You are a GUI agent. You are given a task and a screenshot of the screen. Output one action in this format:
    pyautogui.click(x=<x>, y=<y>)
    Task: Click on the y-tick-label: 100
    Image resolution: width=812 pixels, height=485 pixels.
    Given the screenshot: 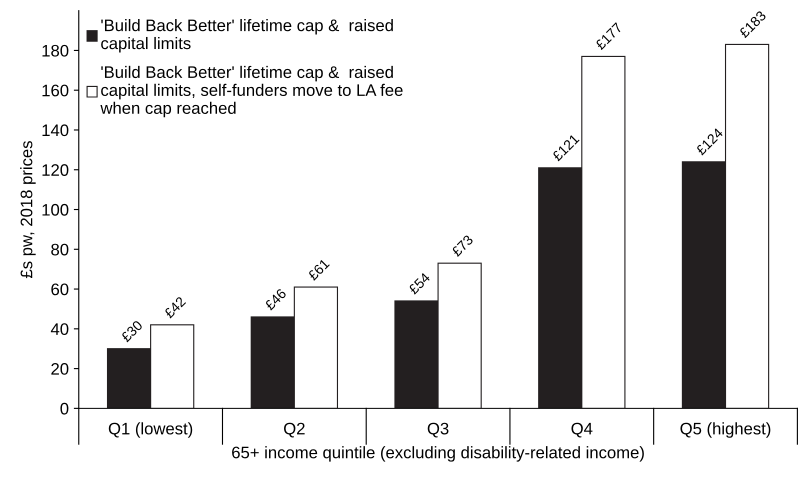 What is the action you would take?
    pyautogui.click(x=55, y=210)
    